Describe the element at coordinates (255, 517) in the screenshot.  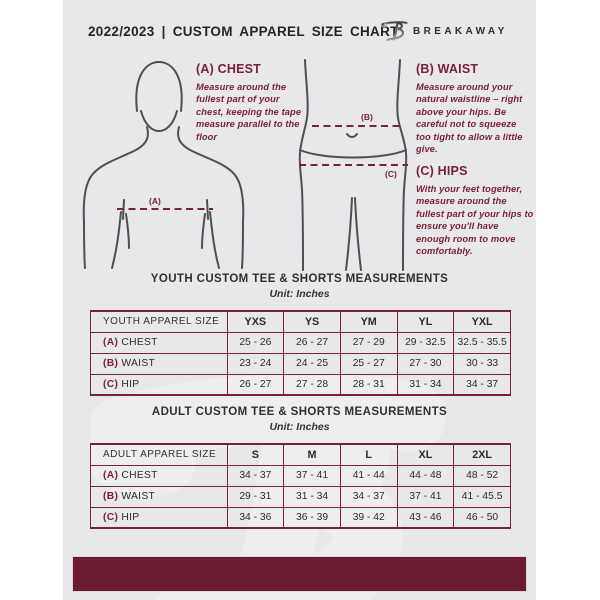
I see `measurement-value: 34 - 36` at that location.